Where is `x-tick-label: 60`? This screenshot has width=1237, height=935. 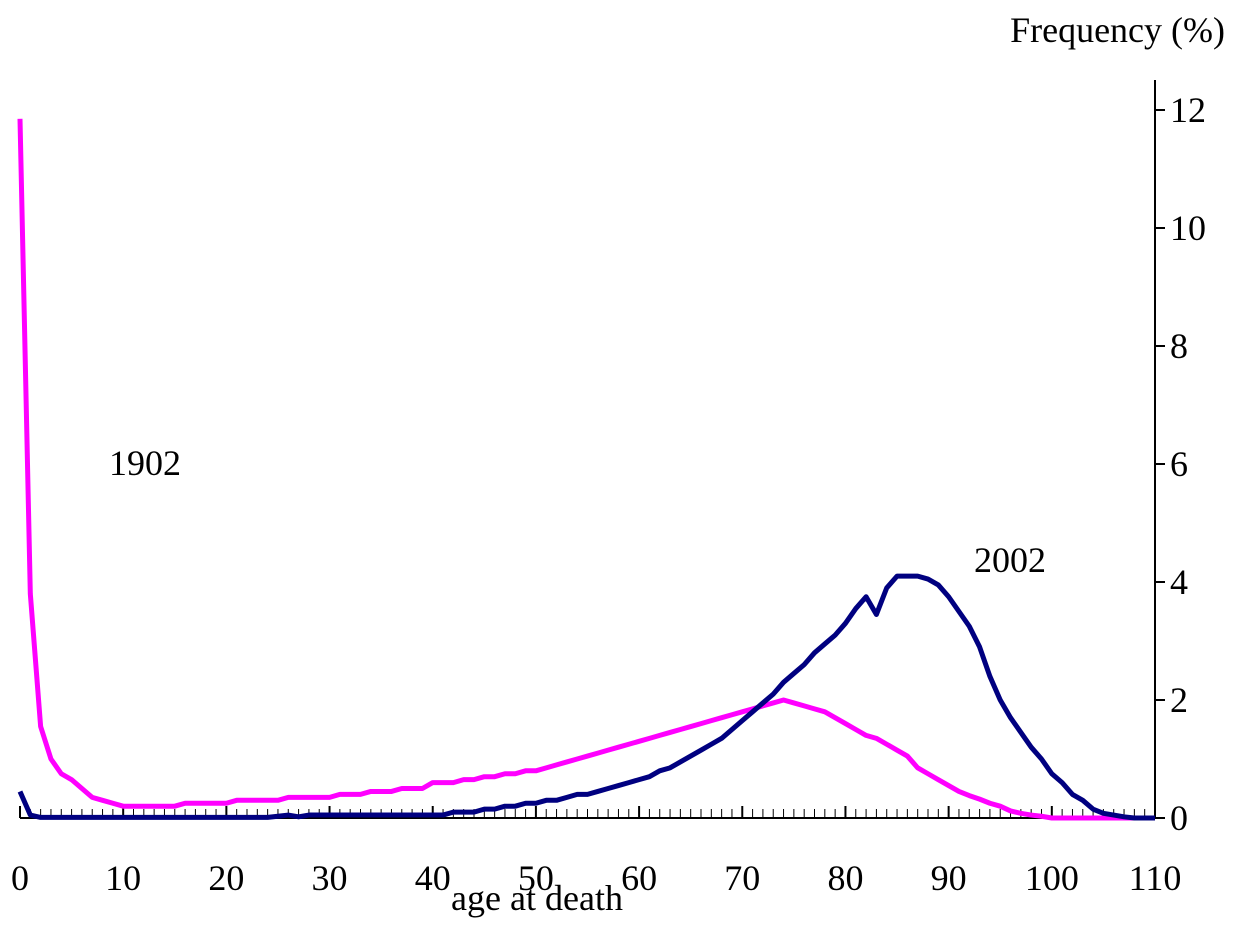
x-tick-label: 60 is located at coordinates (639, 878).